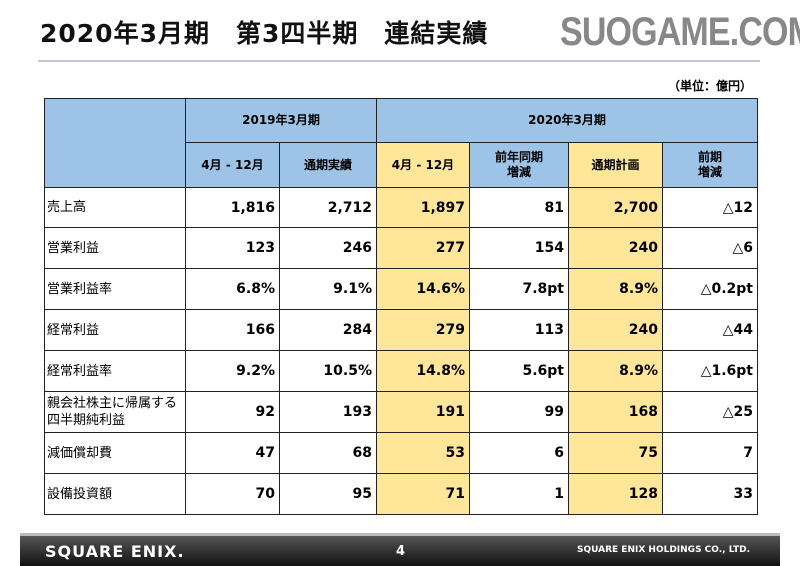  What do you see at coordinates (115, 494) in the screenshot?
I see `row-label: 設備投資額` at bounding box center [115, 494].